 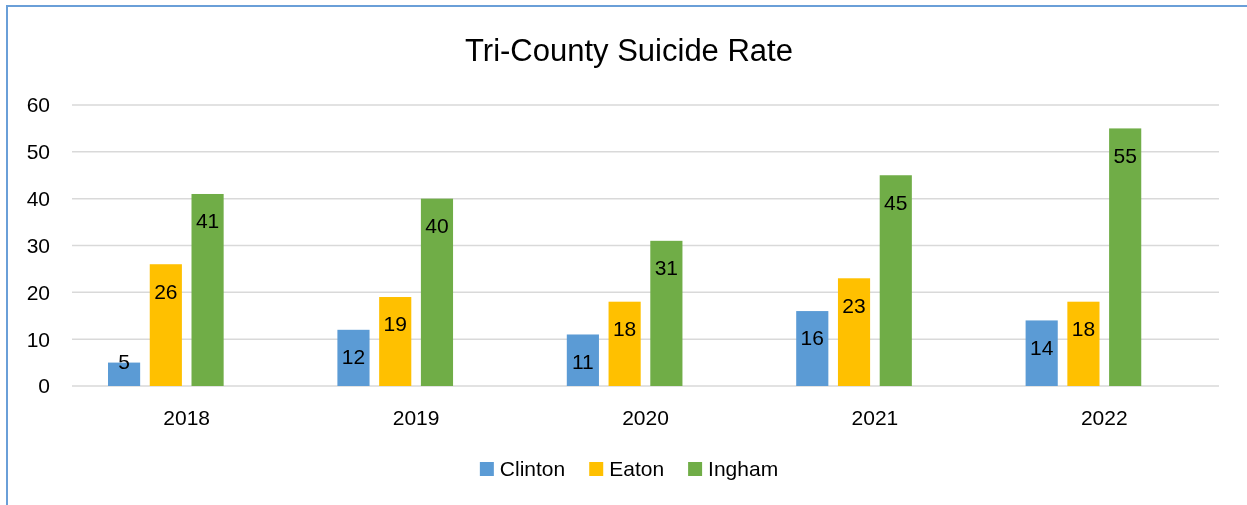 I want to click on x-tick-label: 2018, so click(x=187, y=418).